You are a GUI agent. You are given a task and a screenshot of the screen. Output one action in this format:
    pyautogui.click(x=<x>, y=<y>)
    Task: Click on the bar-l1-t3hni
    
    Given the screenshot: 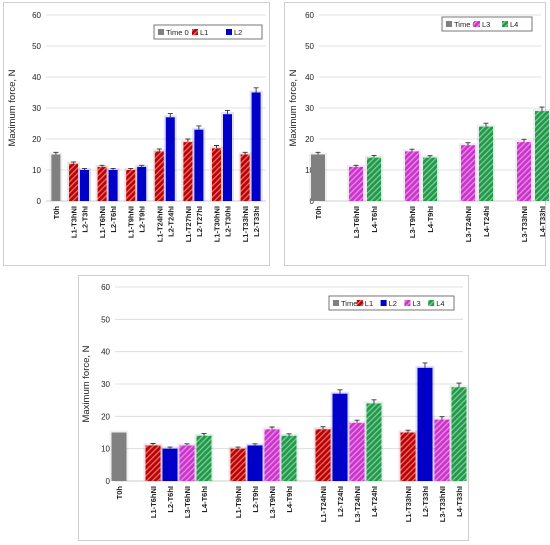 What is the action you would take?
    pyautogui.click(x=73, y=182)
    